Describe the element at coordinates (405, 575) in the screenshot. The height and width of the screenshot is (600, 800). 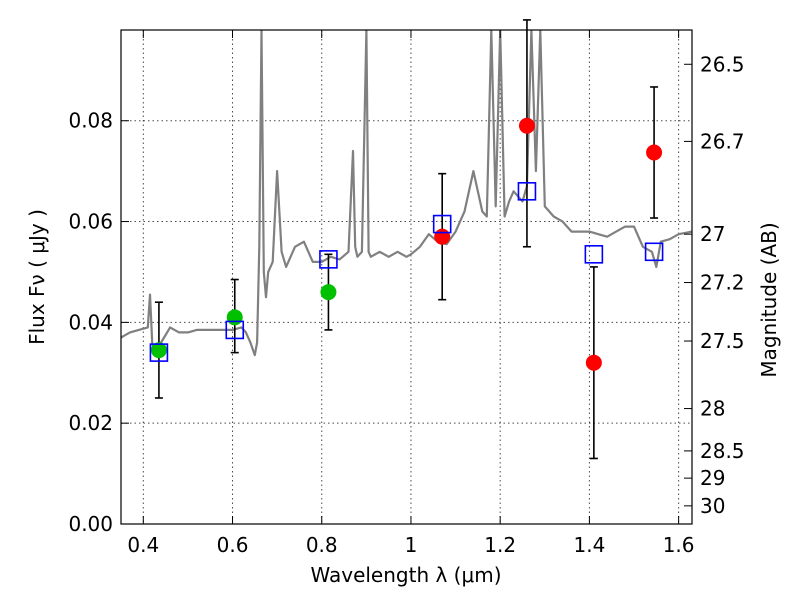
I see `x-axis-label: Wavelength λ (μm)` at that location.